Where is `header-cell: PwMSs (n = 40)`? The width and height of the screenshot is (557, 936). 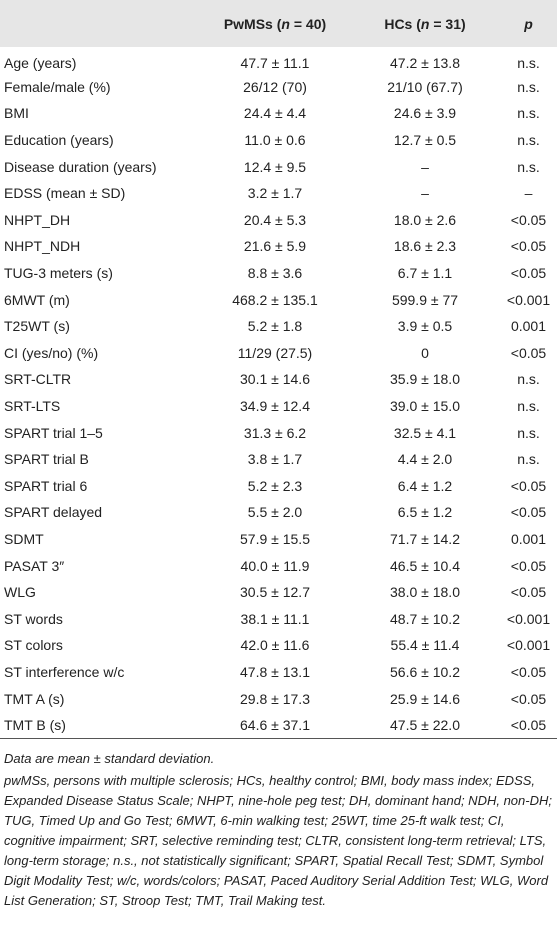 header-cell: PwMSs (n = 40) is located at coordinates (275, 23).